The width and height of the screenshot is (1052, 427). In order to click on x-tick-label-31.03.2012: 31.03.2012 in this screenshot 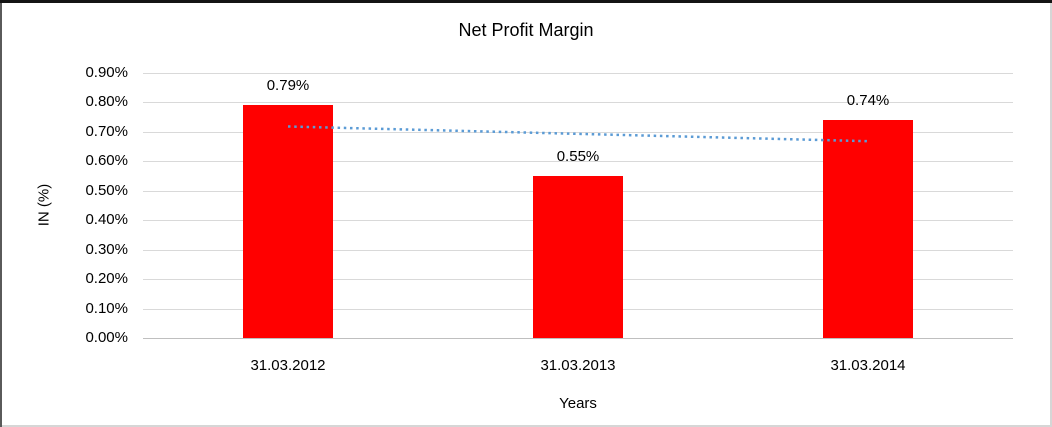, I will do `click(288, 365)`.